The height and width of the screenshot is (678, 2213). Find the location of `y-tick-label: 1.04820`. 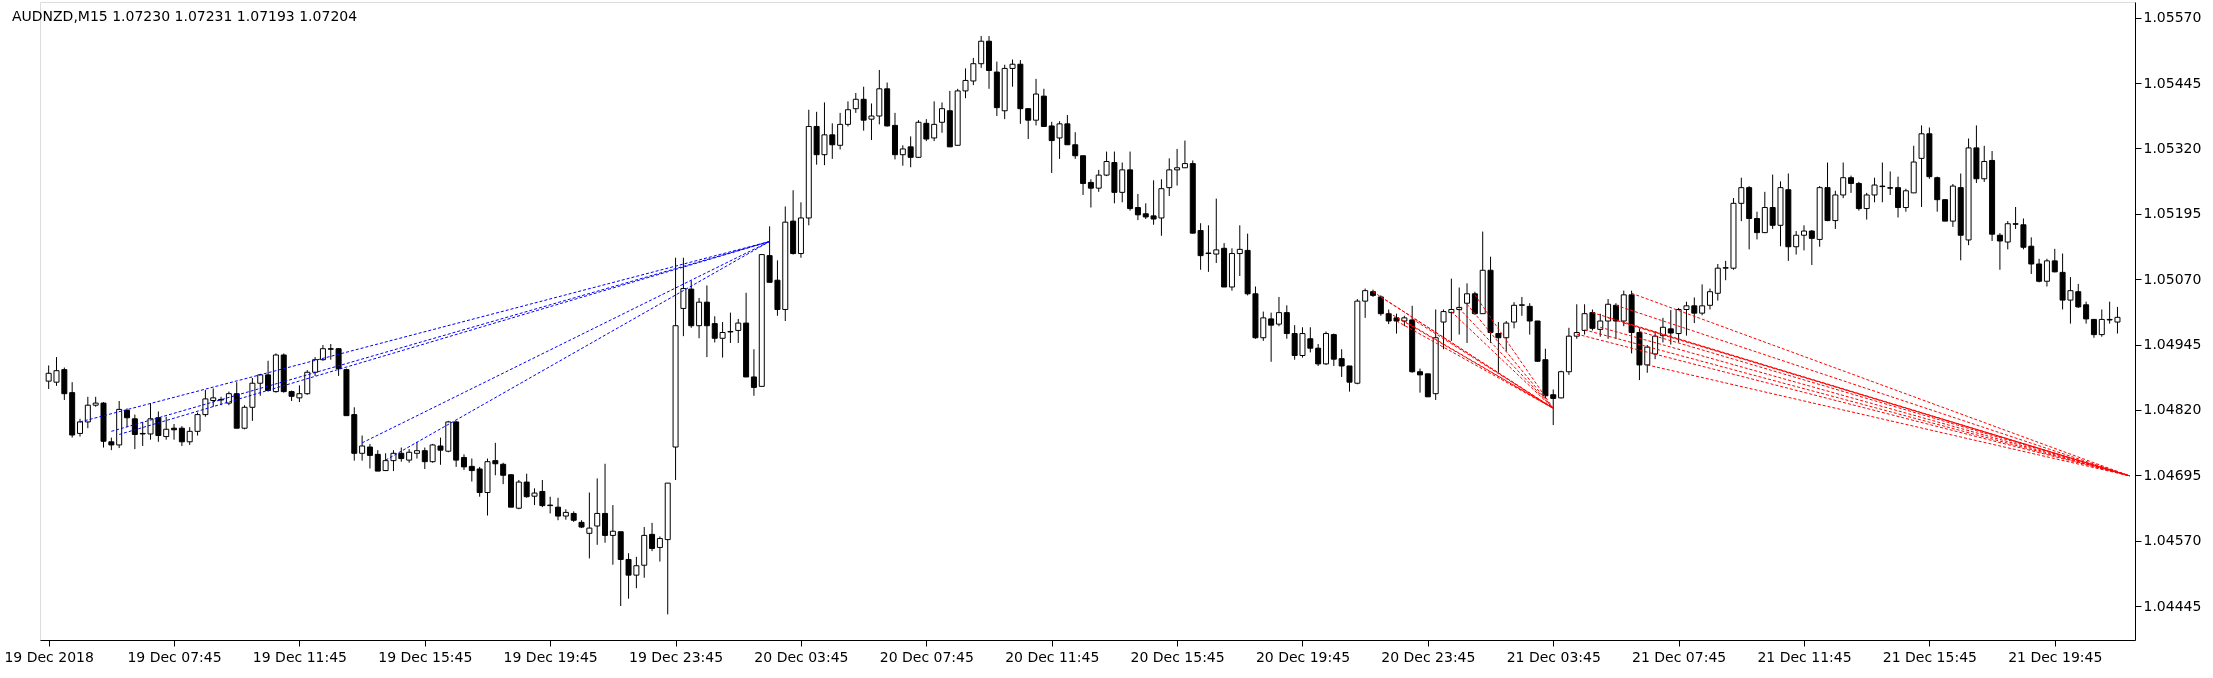

y-tick-label: 1.04820 is located at coordinates (2172, 409).